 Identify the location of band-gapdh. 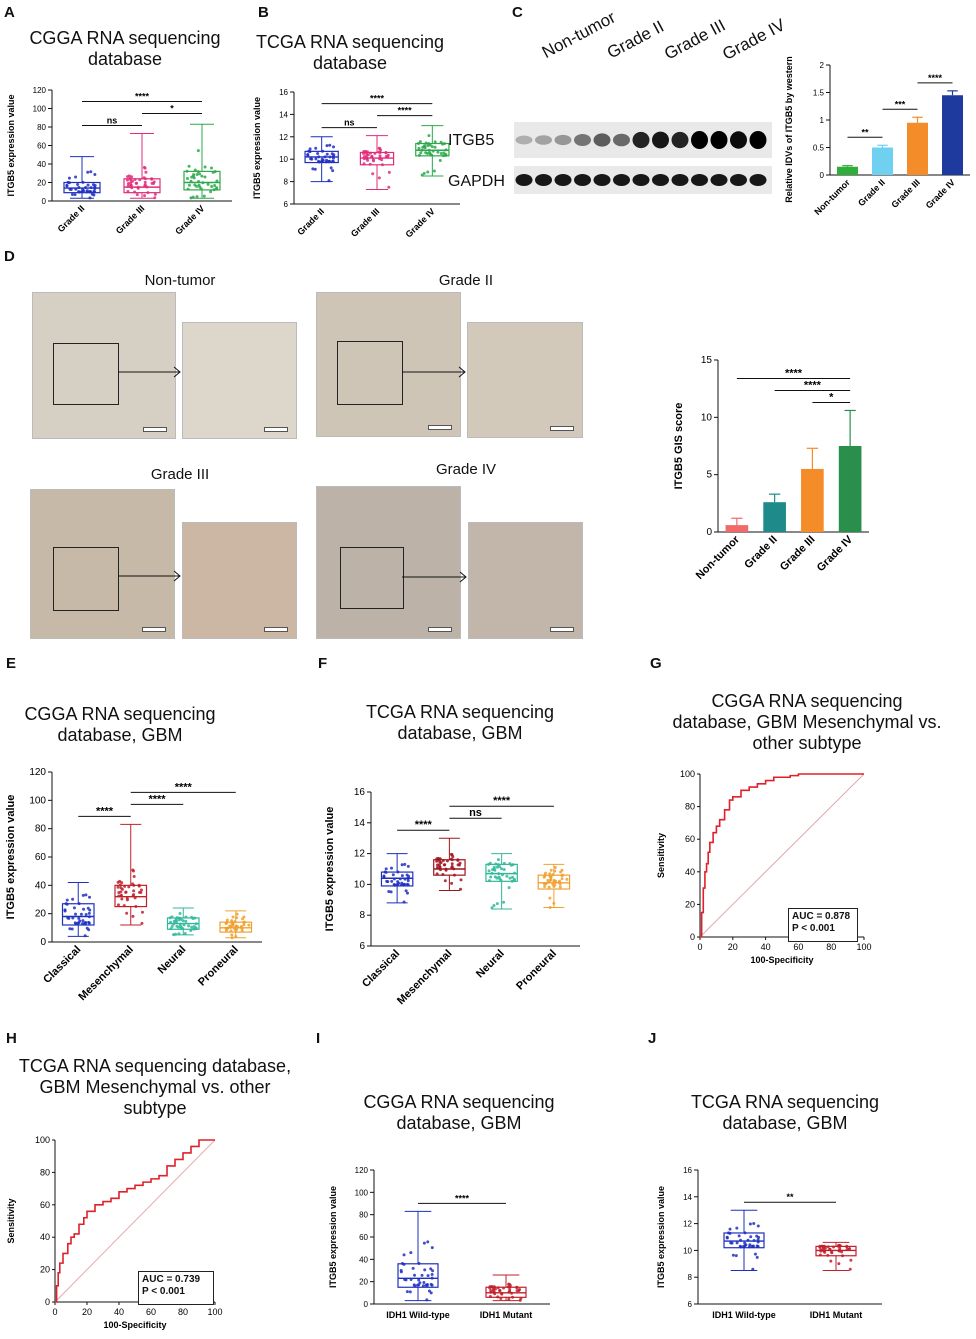
(719, 180).